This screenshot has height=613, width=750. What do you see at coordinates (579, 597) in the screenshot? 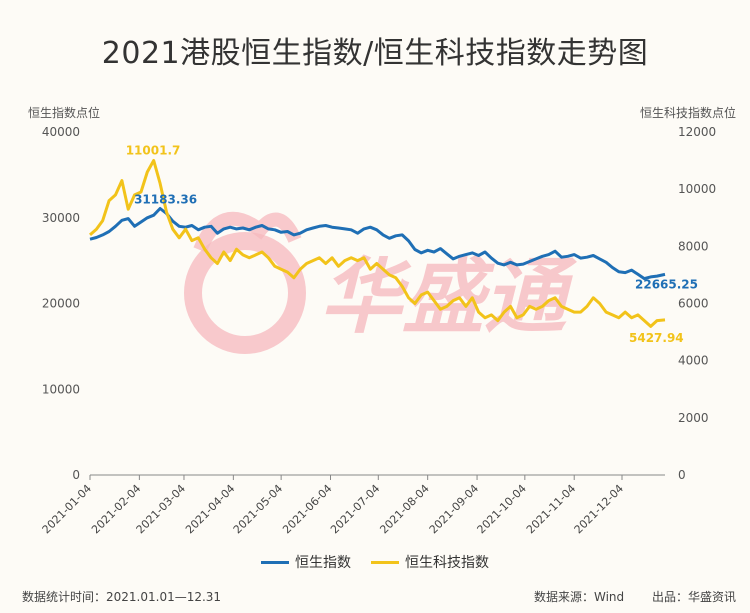
I see `footer-source: 数据来源：Wind` at bounding box center [579, 597].